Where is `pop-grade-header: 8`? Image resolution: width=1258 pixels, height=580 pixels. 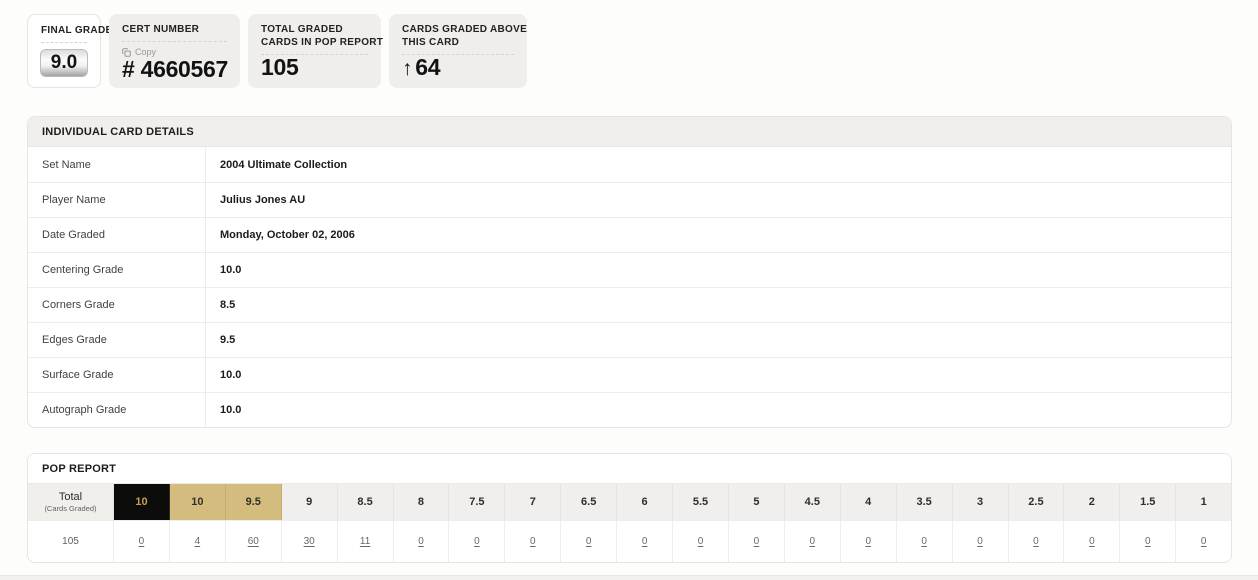 pop-grade-header: 8 is located at coordinates (421, 502).